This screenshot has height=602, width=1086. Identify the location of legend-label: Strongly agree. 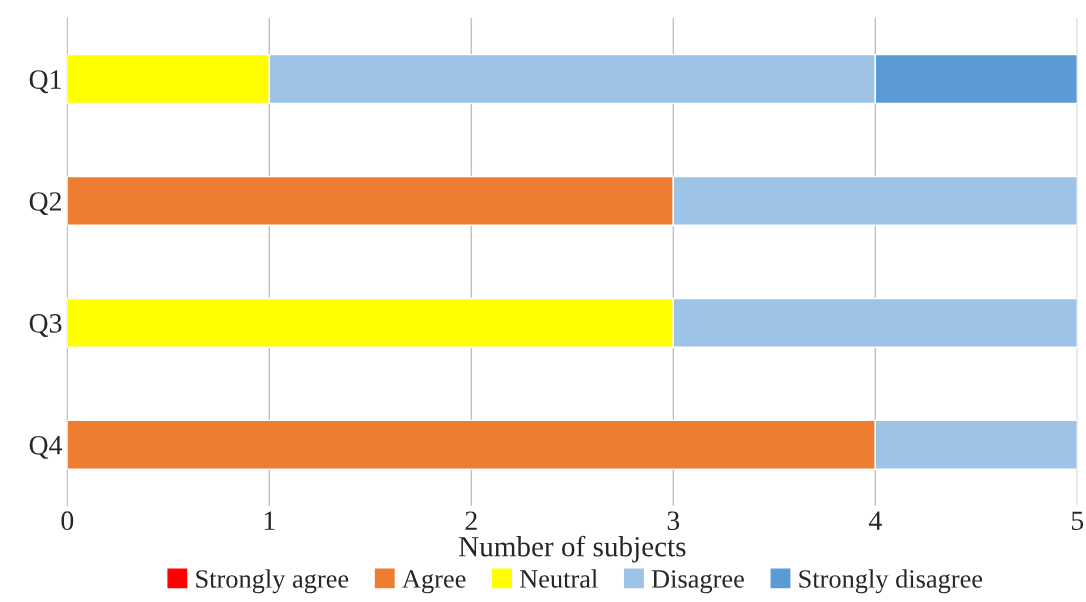
(272, 581).